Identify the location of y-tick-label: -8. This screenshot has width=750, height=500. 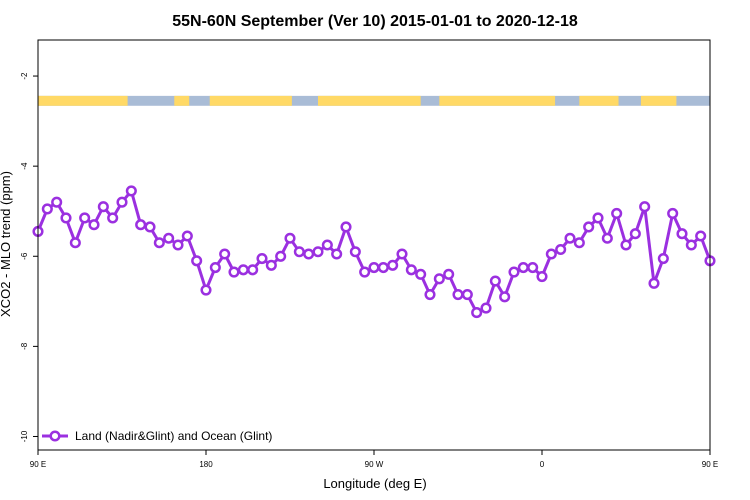
(24, 346).